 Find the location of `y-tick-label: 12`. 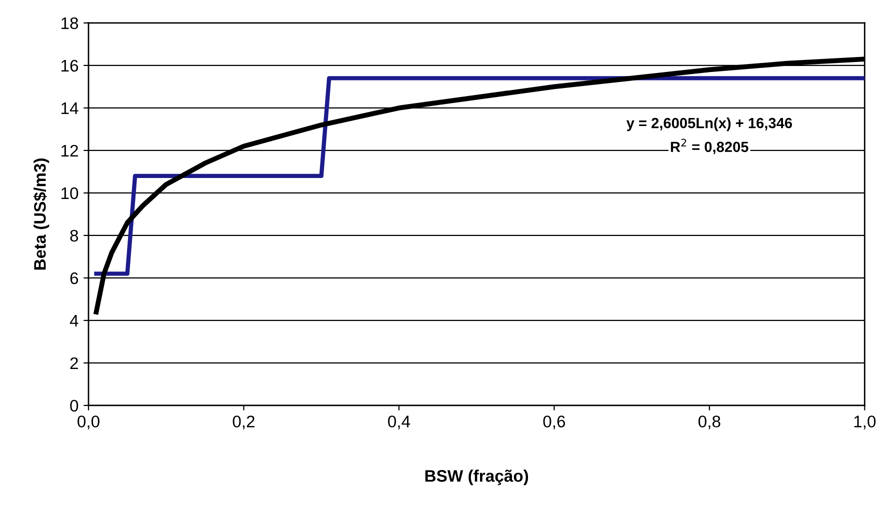

y-tick-label: 12 is located at coordinates (70, 150).